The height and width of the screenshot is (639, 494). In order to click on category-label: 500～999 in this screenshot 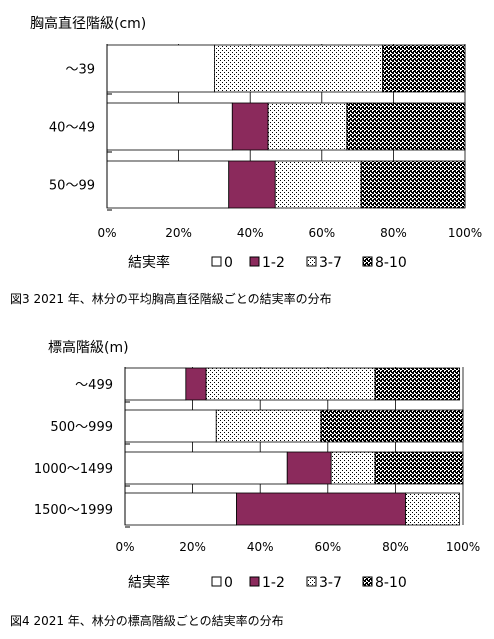, I will do `click(81, 427)`.